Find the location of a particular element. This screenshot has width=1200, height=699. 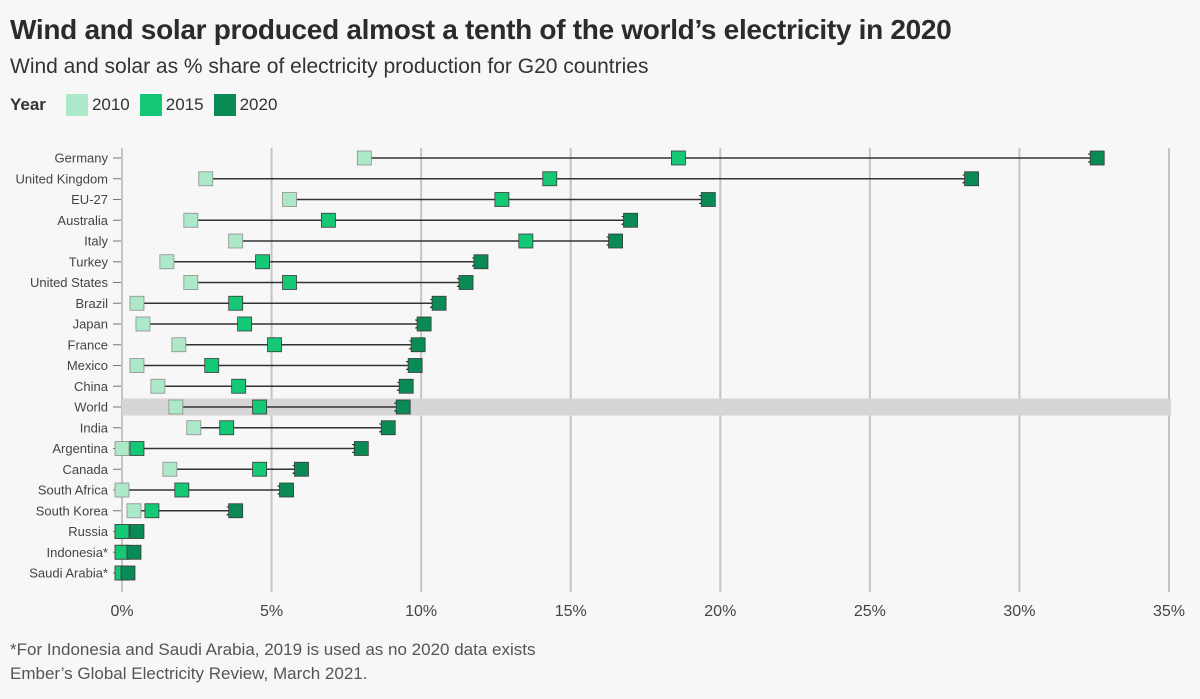

y-tick-label: Turkey is located at coordinates (89, 261).